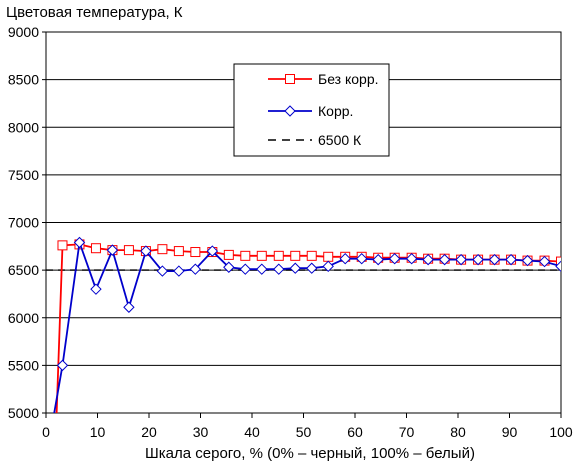 Image resolution: width=573 pixels, height=467 pixels. Describe the element at coordinates (23, 365) in the screenshot. I see `y-tick-label: 5500` at that location.